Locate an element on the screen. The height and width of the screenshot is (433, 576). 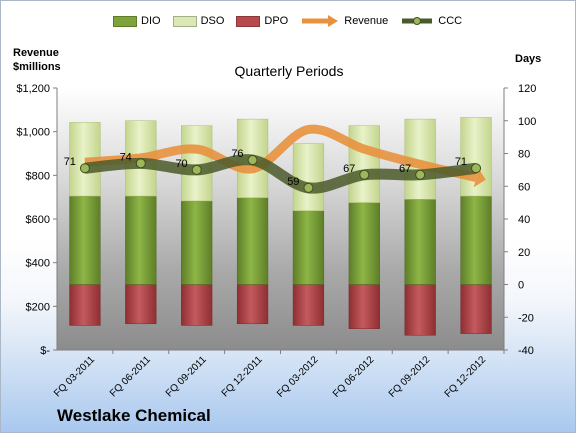
right-tick-label: 60 is located at coordinates (524, 187).